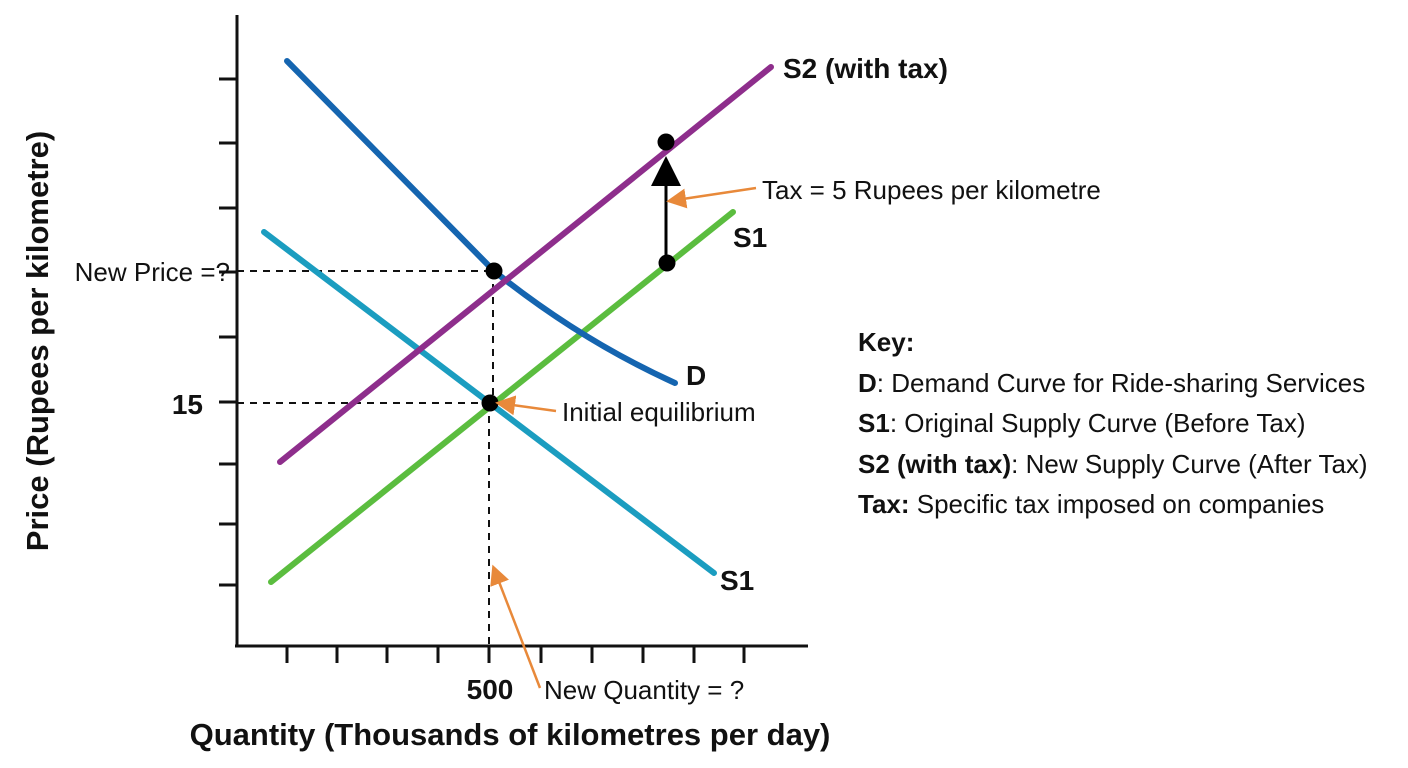  Describe the element at coordinates (750, 237) in the screenshot. I see `supply-original-label: S1` at that location.